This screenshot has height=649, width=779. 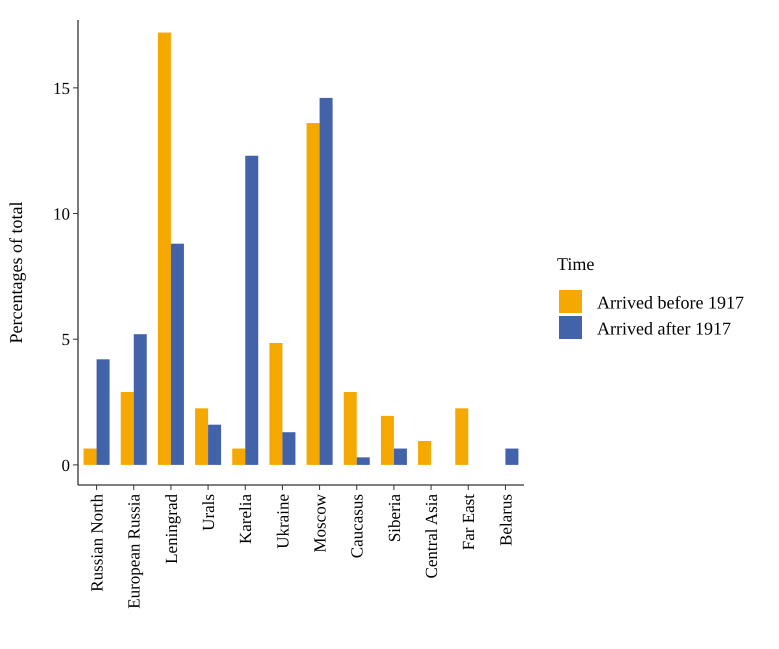 What do you see at coordinates (16, 273) in the screenshot?
I see `y-axis-title: Percentages of total` at bounding box center [16, 273].